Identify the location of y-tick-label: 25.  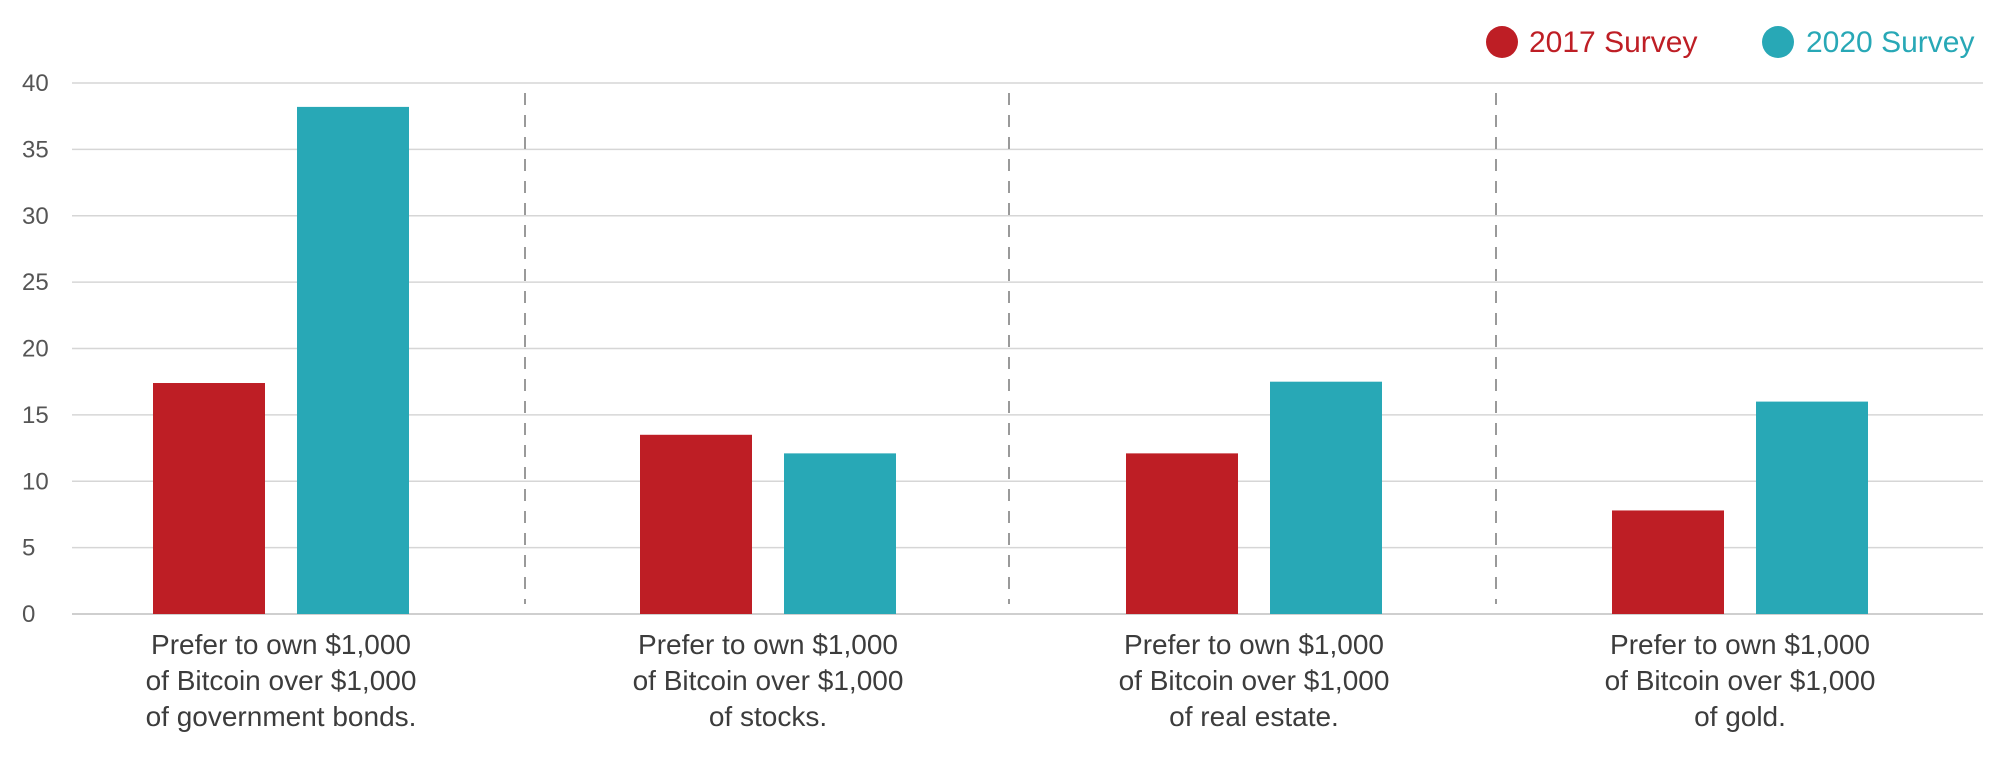
(35, 282).